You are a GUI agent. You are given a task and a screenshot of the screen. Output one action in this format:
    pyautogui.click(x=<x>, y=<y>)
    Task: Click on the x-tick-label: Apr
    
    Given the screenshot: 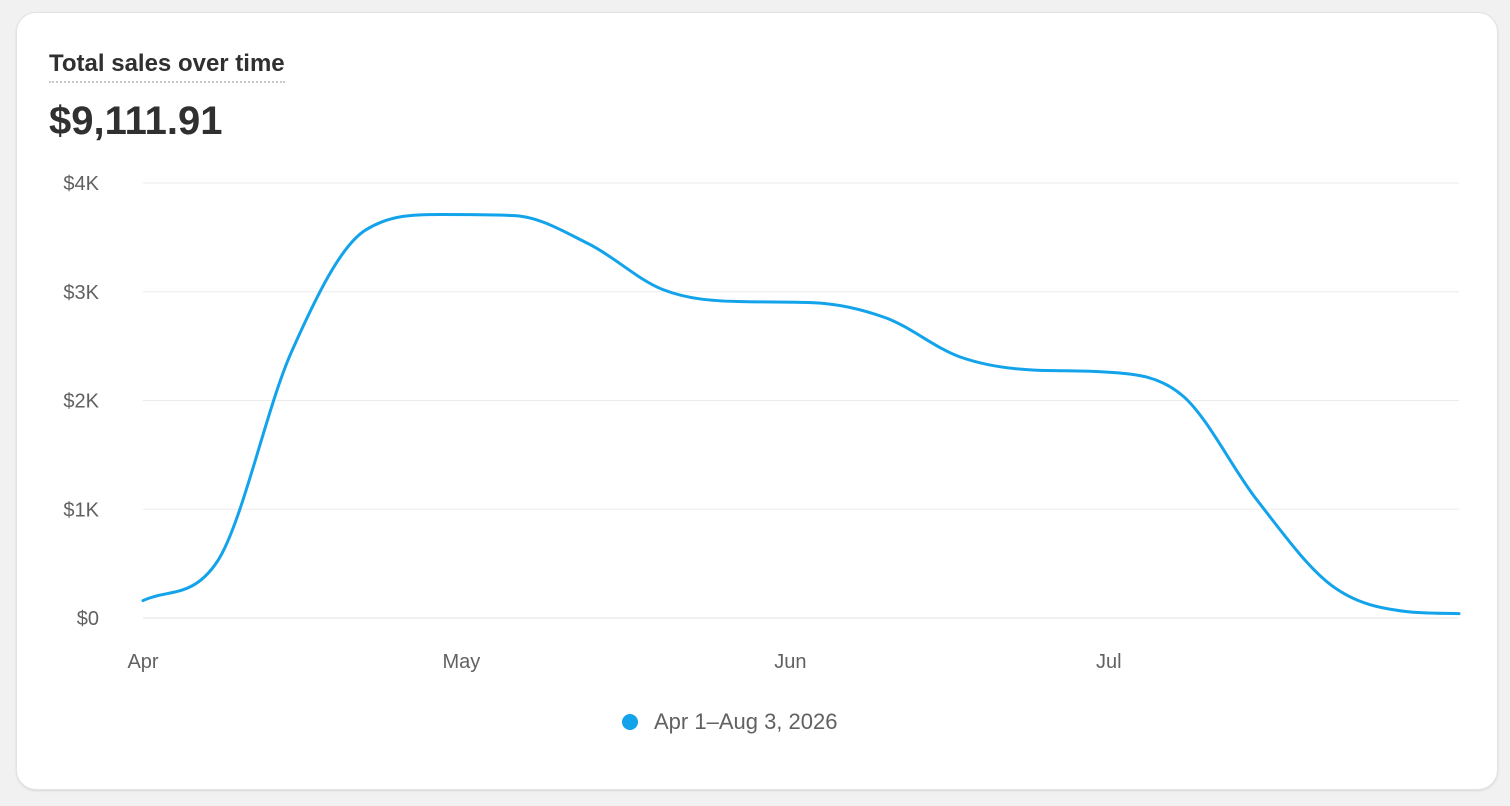 What is the action you would take?
    pyautogui.click(x=142, y=662)
    